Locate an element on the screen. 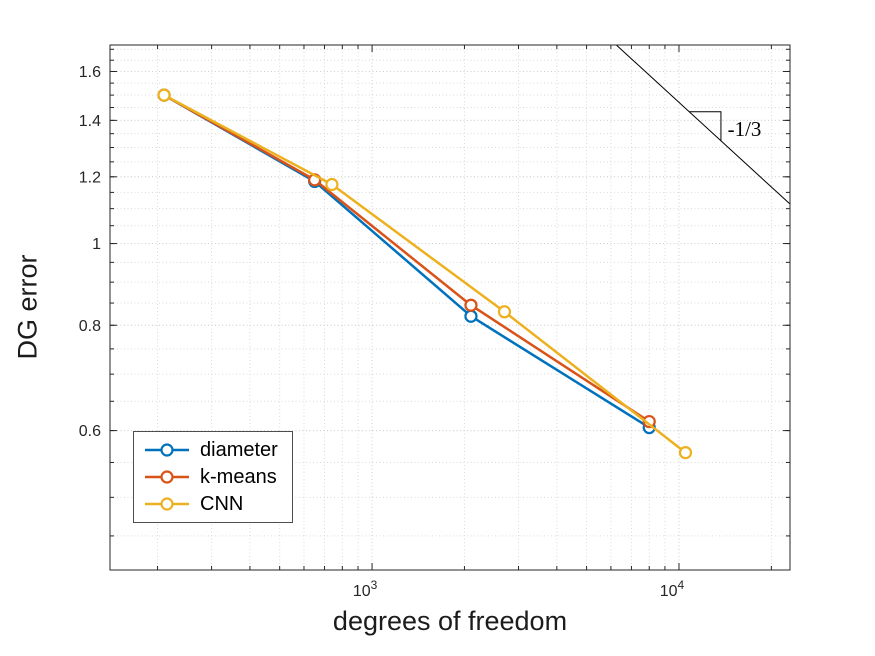  slope-label: -1/3 is located at coordinates (745, 129).